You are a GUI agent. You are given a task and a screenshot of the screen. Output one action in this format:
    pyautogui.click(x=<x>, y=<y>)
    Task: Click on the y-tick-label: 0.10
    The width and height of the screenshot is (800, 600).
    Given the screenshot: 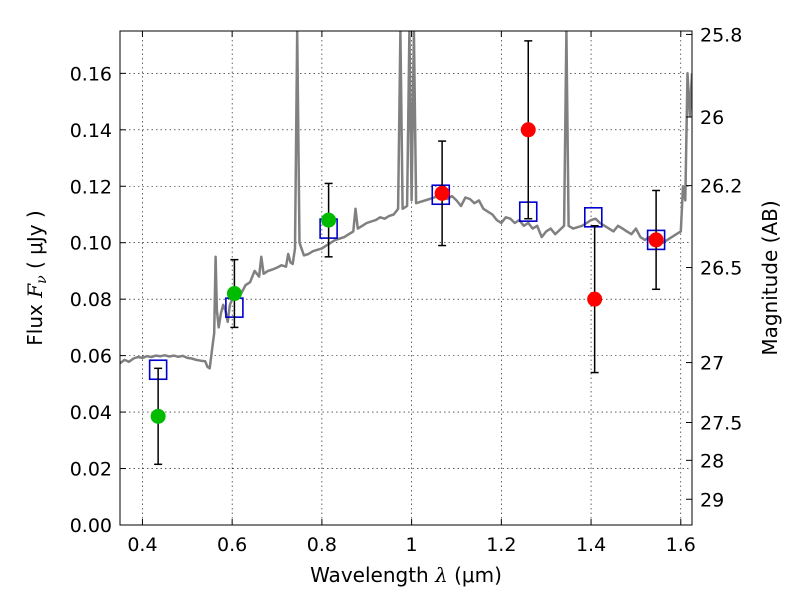 What is the action you would take?
    pyautogui.click(x=91, y=244)
    